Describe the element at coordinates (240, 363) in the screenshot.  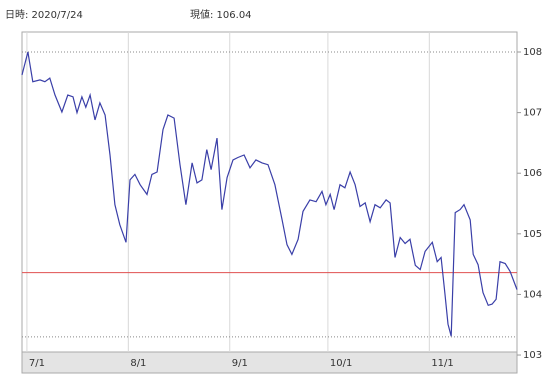
I see `x-tick-label: 9/1` at that location.